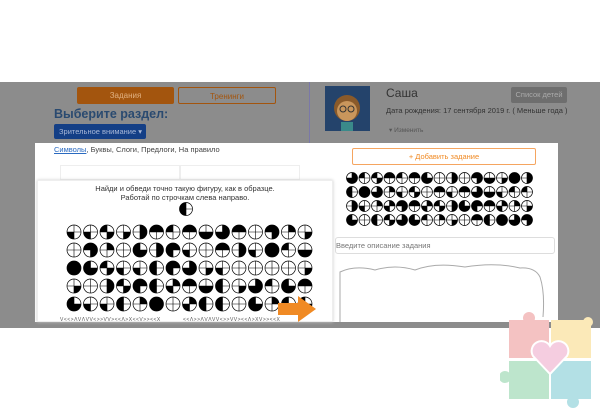 This screenshot has width=600, height=410. I want to click on children-list-button: Список детей, so click(539, 95).